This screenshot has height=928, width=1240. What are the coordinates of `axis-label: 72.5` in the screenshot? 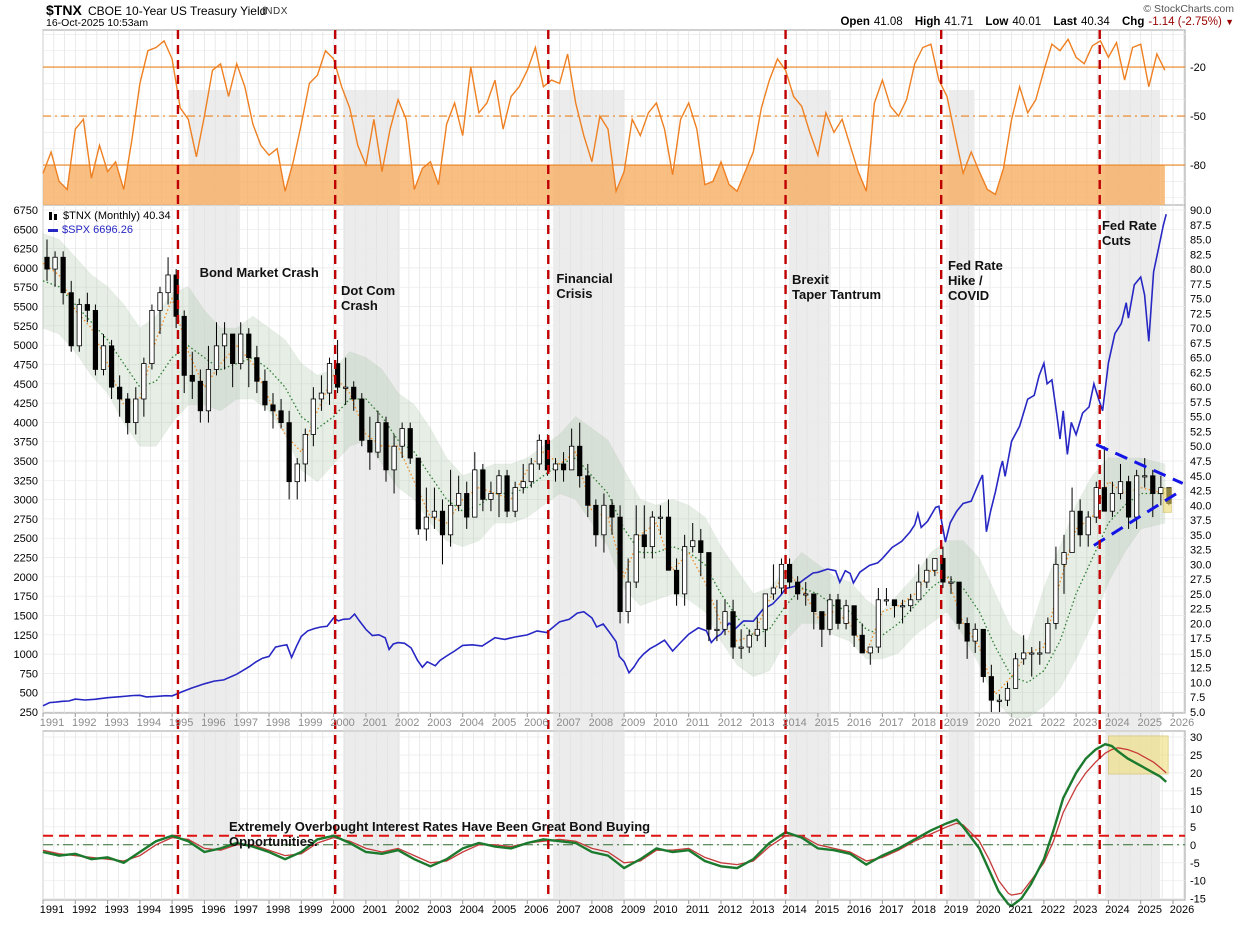 It's located at (1200, 314).